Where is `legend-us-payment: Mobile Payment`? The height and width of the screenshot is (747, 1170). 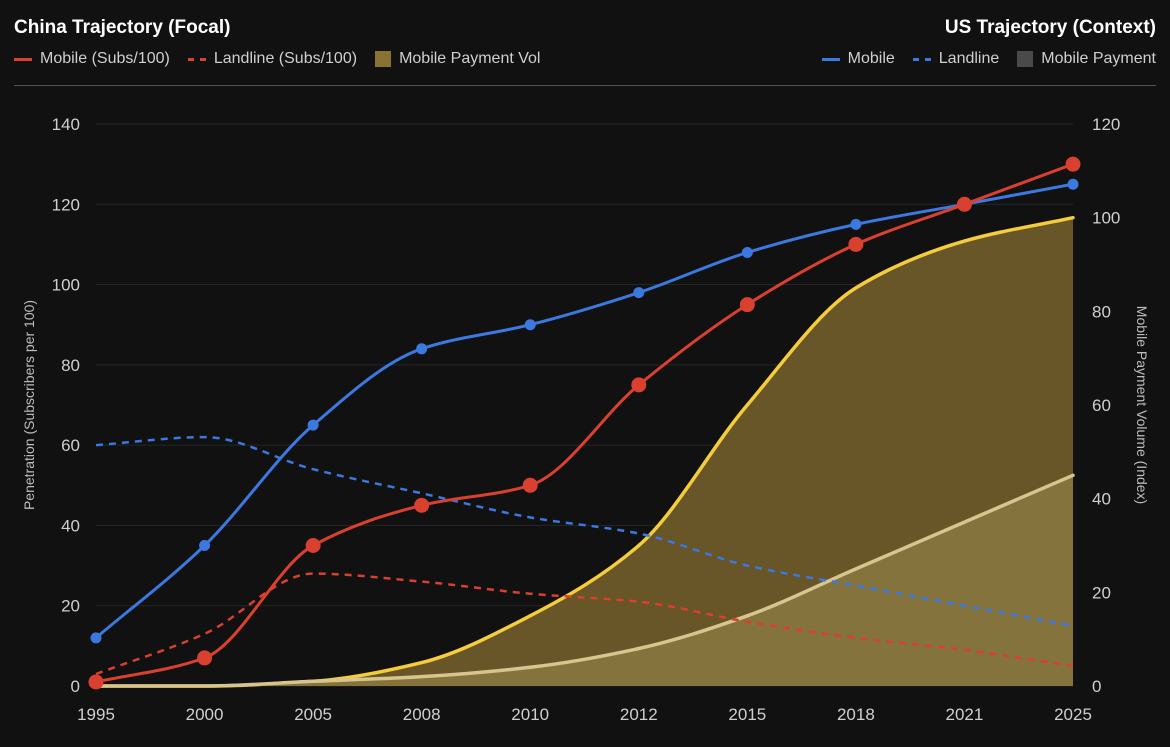 legend-us-payment: Mobile Payment is located at coordinates (1086, 59).